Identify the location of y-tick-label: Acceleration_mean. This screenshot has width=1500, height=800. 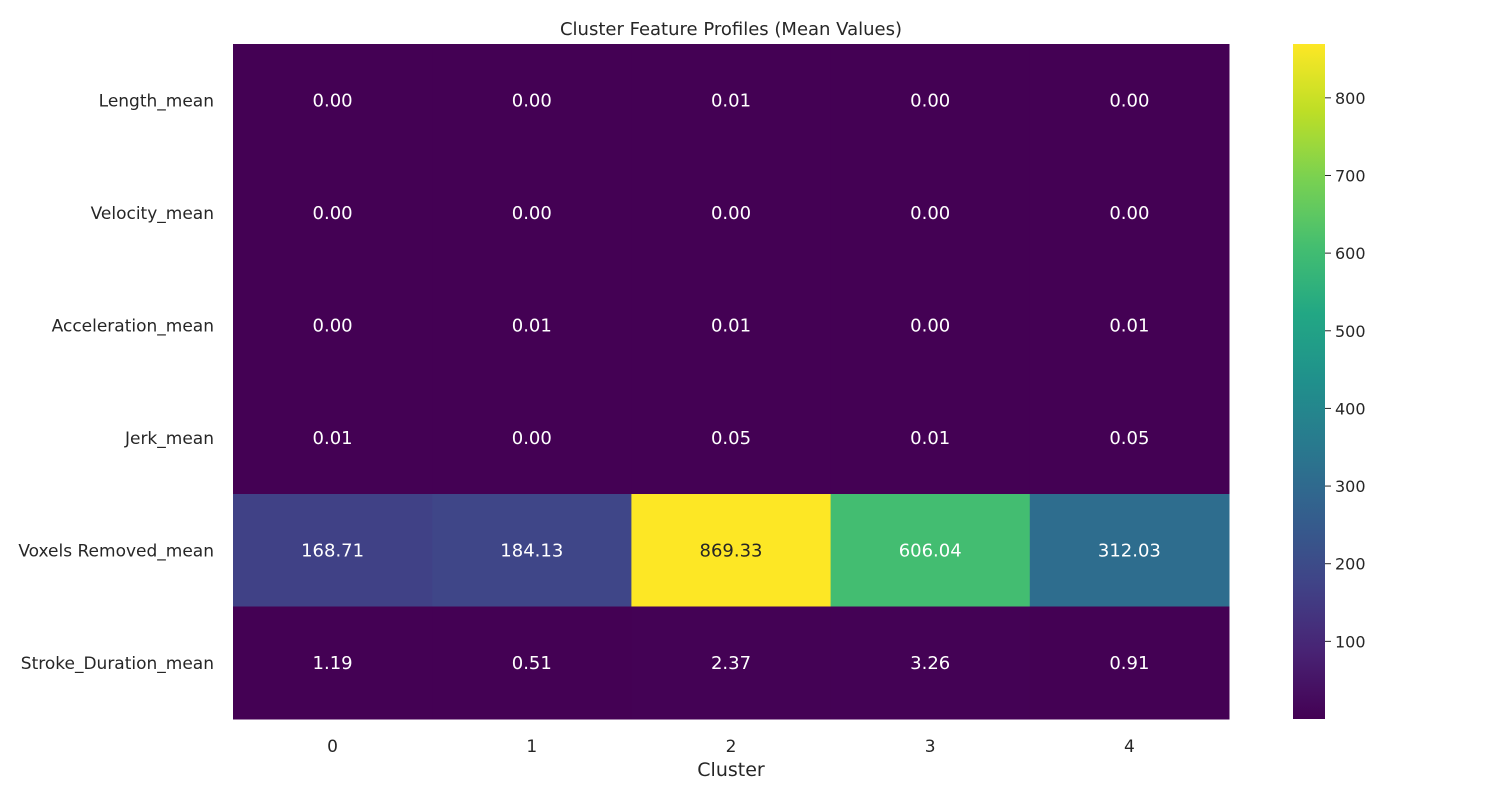
(133, 326).